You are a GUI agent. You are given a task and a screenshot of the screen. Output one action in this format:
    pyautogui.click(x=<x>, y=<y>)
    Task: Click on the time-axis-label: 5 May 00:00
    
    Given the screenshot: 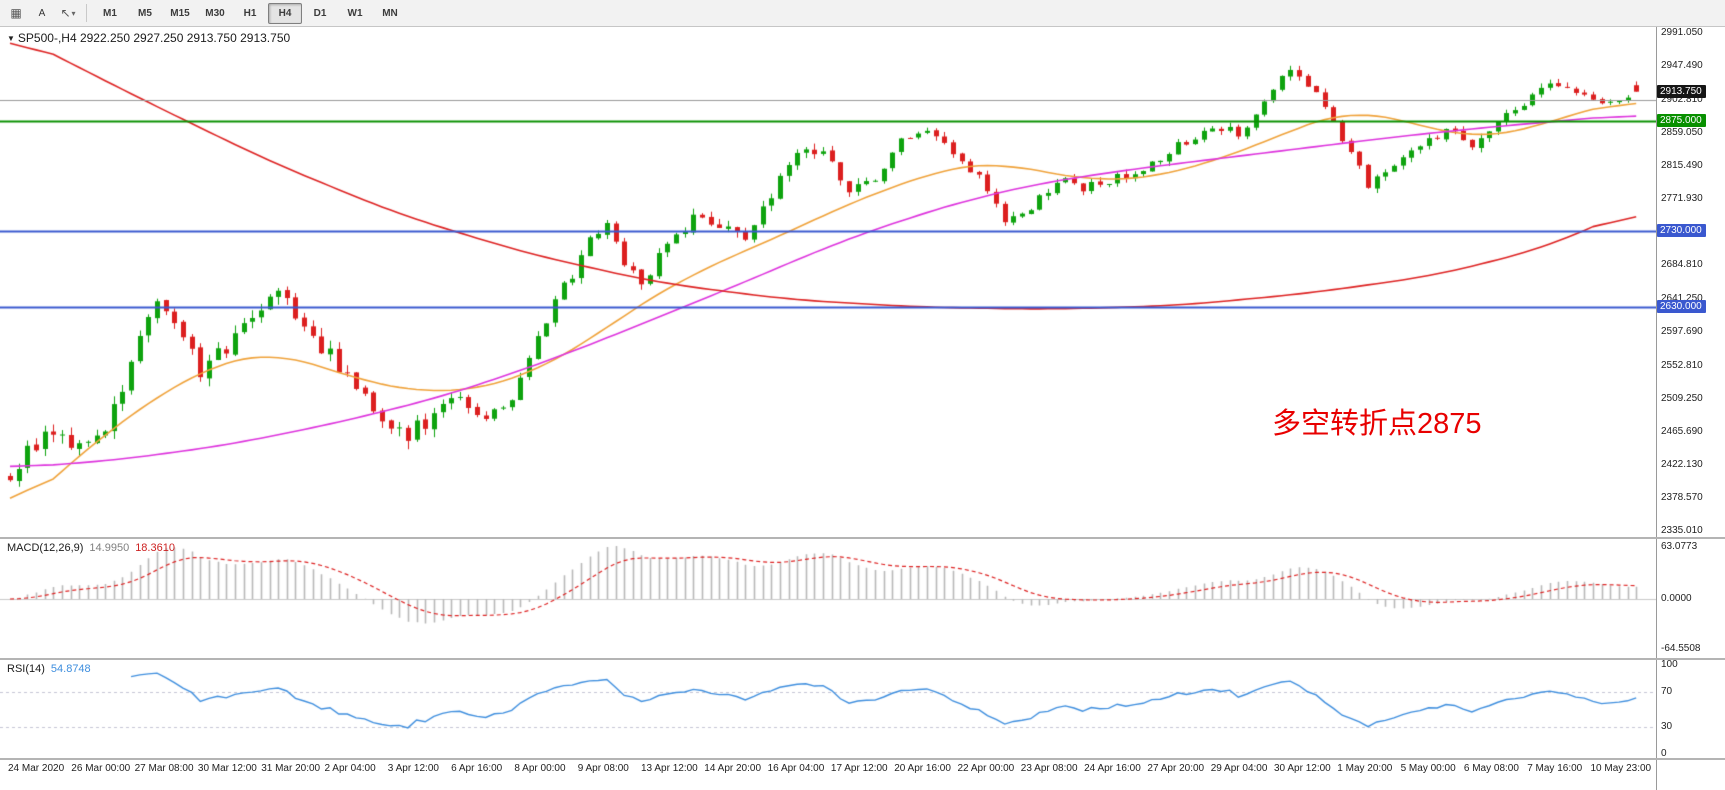 What is the action you would take?
    pyautogui.click(x=1428, y=768)
    